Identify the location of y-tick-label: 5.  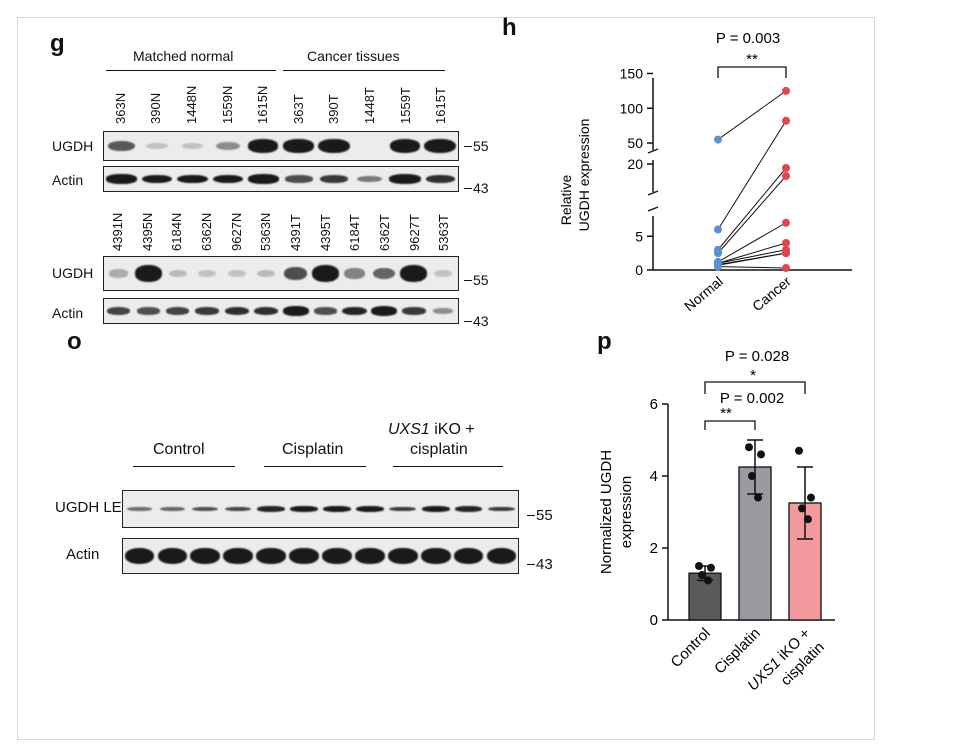
(639, 236).